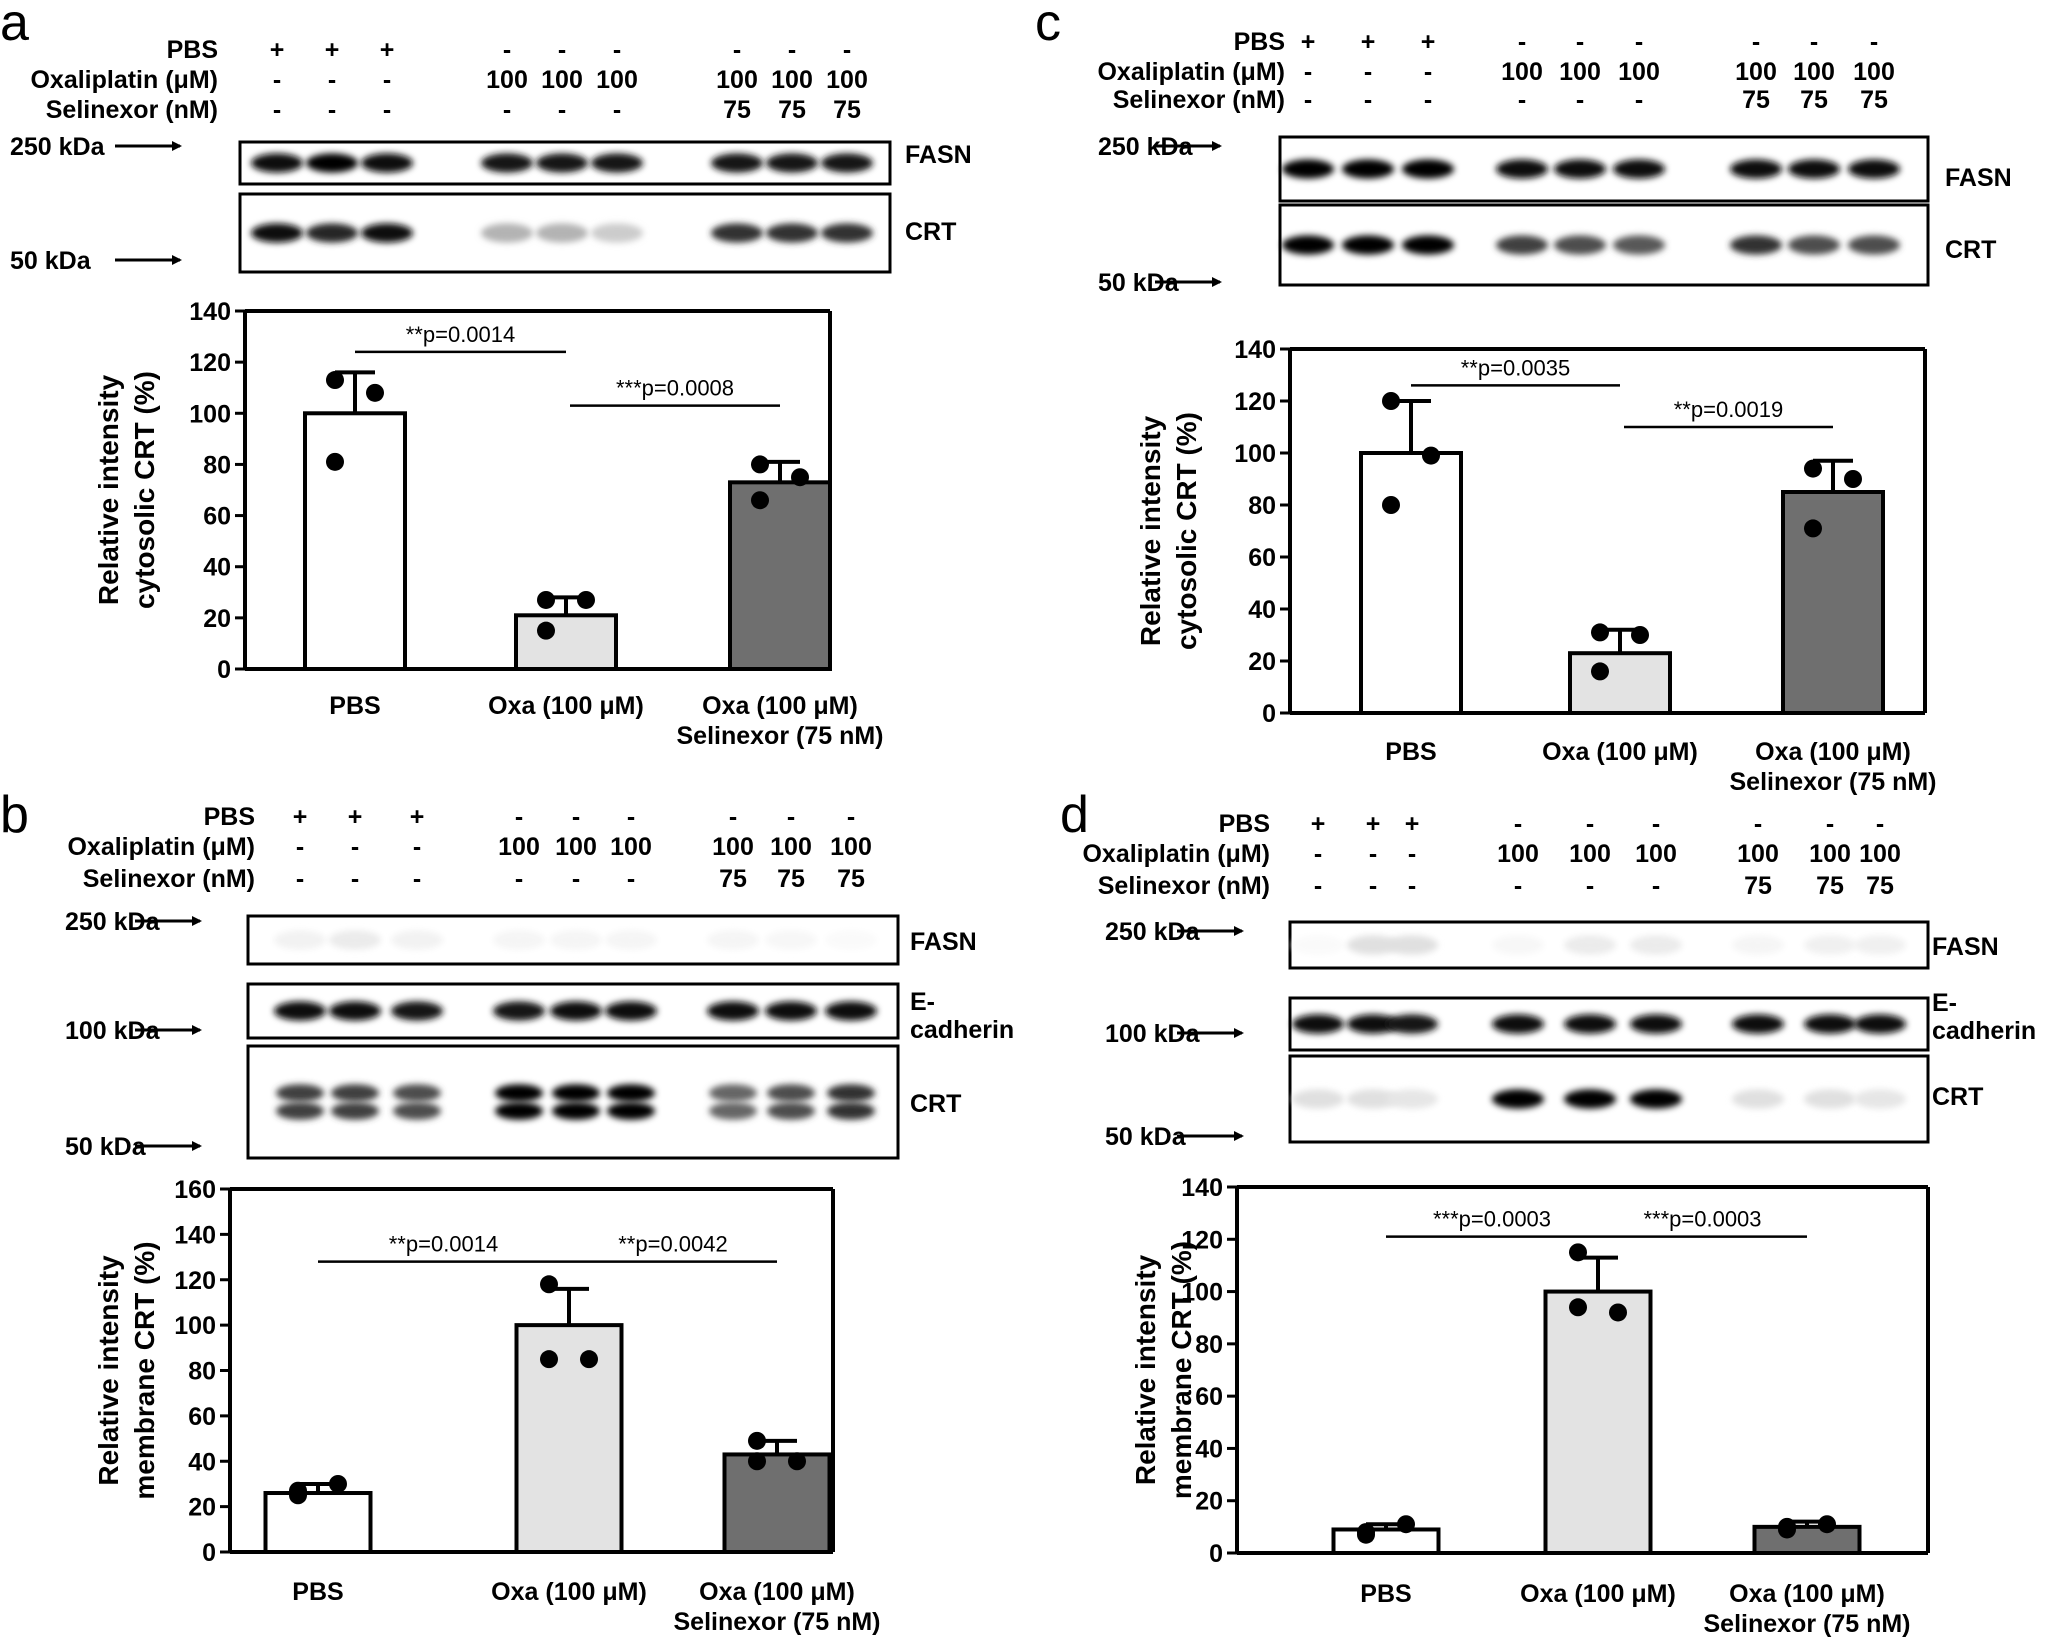 This screenshot has height=1639, width=2050. I want to click on y-tick-label: 60, so click(202, 1417).